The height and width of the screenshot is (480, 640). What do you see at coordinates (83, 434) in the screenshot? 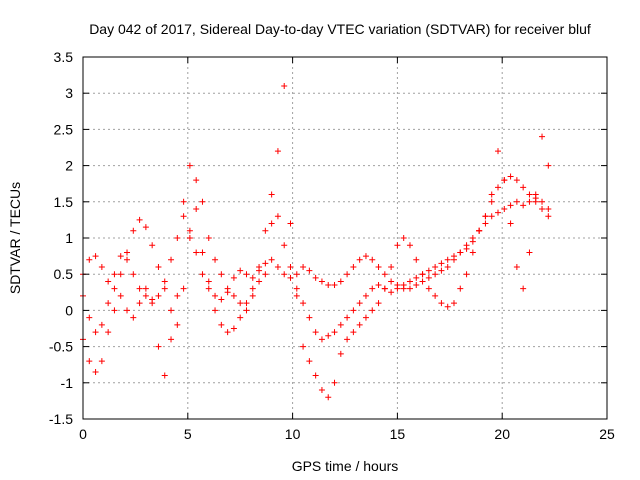
I see `x-tick-label: 0` at bounding box center [83, 434].